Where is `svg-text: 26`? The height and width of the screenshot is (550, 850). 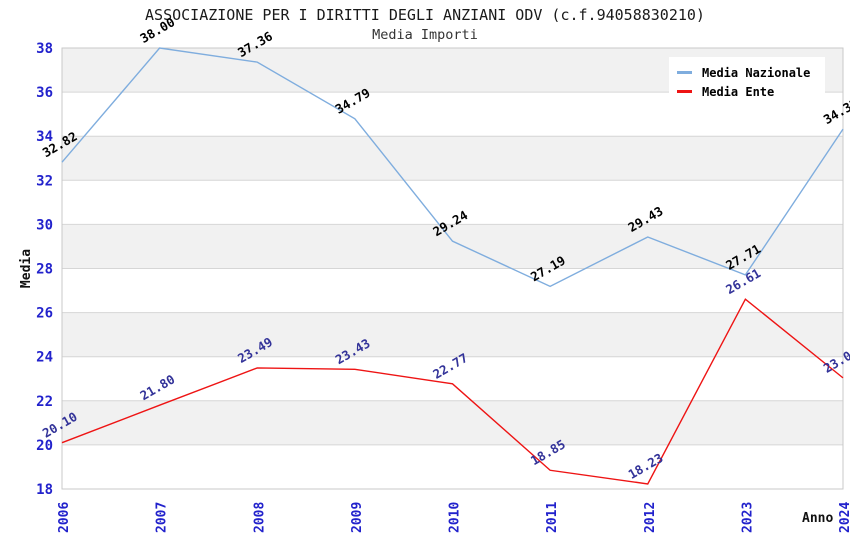
svg-text: 26 is located at coordinates (44, 314).